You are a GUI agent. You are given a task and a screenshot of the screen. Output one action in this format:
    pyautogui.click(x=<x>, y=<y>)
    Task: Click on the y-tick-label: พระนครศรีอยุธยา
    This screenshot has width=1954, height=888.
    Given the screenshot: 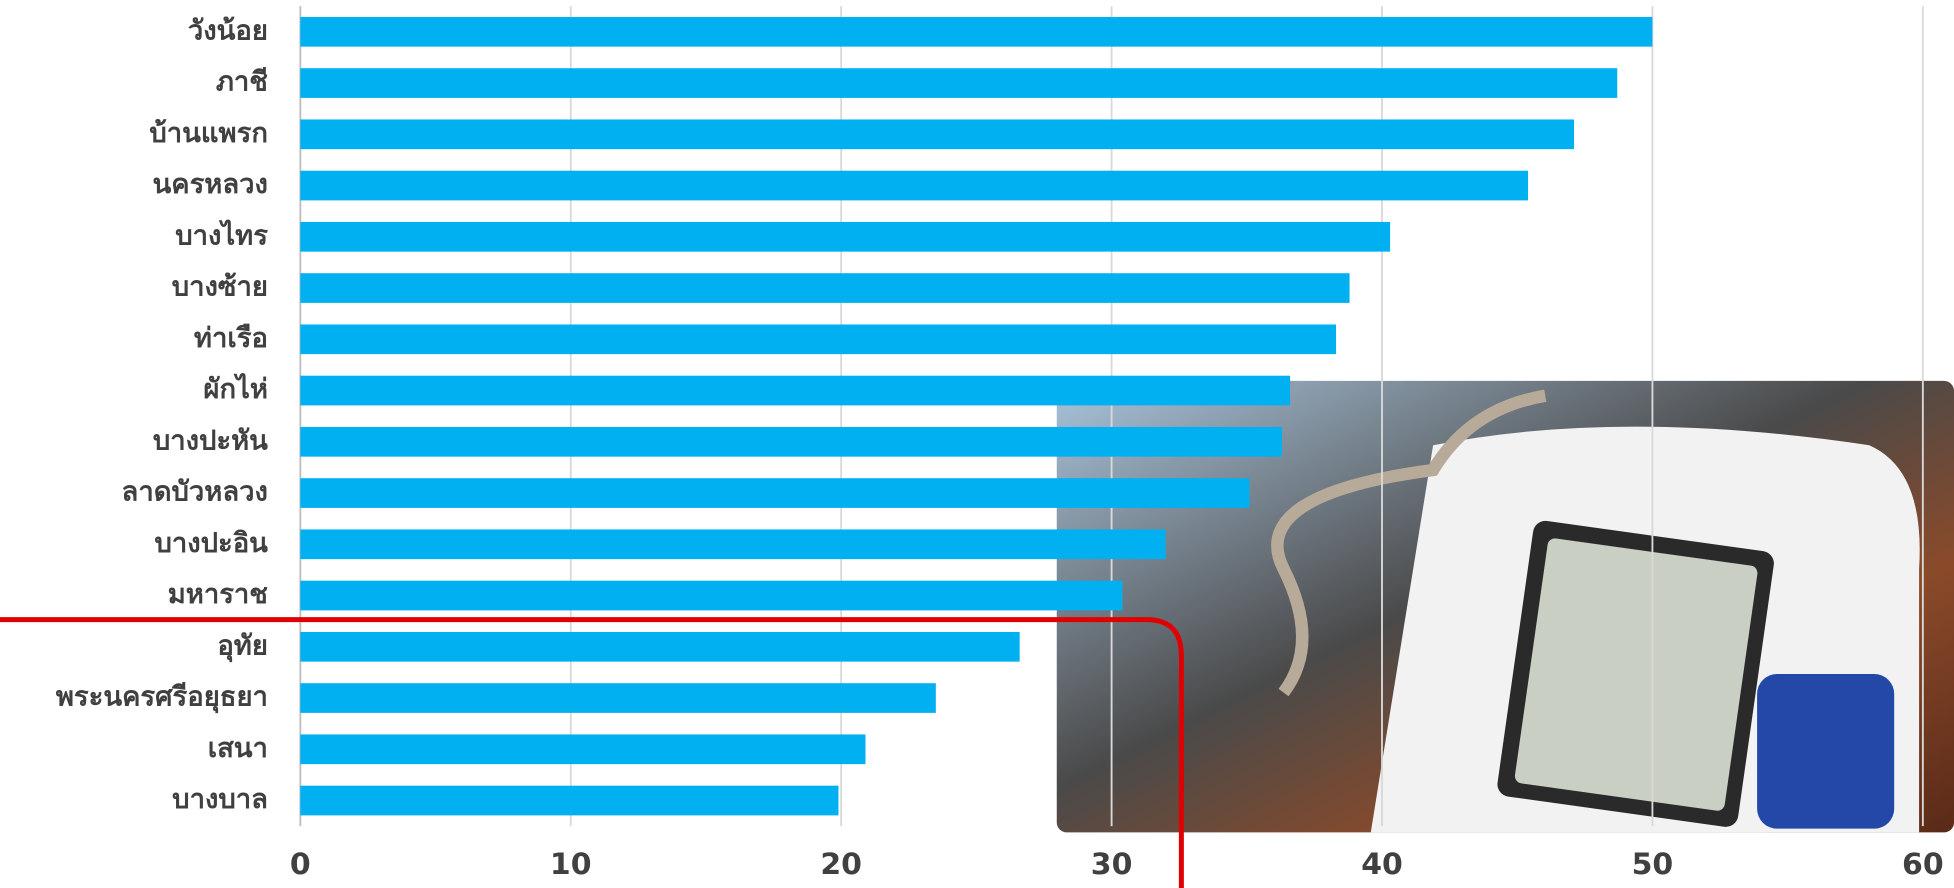 What is the action you would take?
    pyautogui.click(x=162, y=698)
    